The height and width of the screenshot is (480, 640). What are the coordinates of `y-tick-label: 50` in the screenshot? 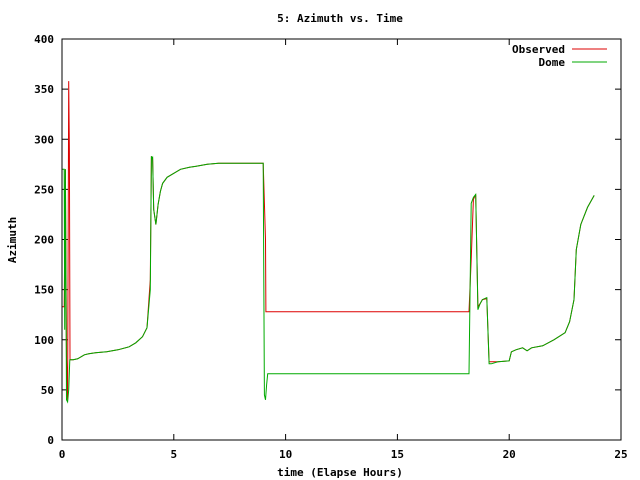 It's located at (47, 390).